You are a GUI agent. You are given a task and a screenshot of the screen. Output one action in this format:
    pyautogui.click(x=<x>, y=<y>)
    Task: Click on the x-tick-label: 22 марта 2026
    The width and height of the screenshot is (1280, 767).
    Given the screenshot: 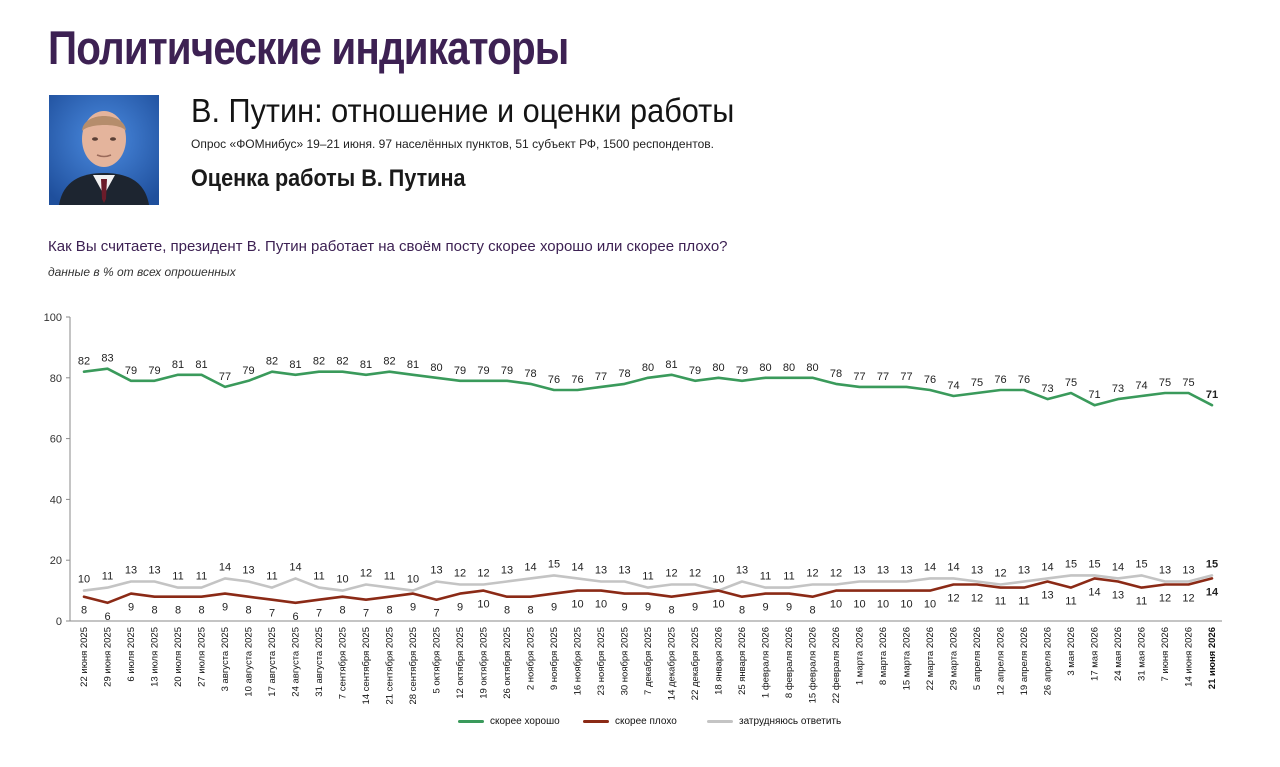 What is the action you would take?
    pyautogui.click(x=930, y=658)
    